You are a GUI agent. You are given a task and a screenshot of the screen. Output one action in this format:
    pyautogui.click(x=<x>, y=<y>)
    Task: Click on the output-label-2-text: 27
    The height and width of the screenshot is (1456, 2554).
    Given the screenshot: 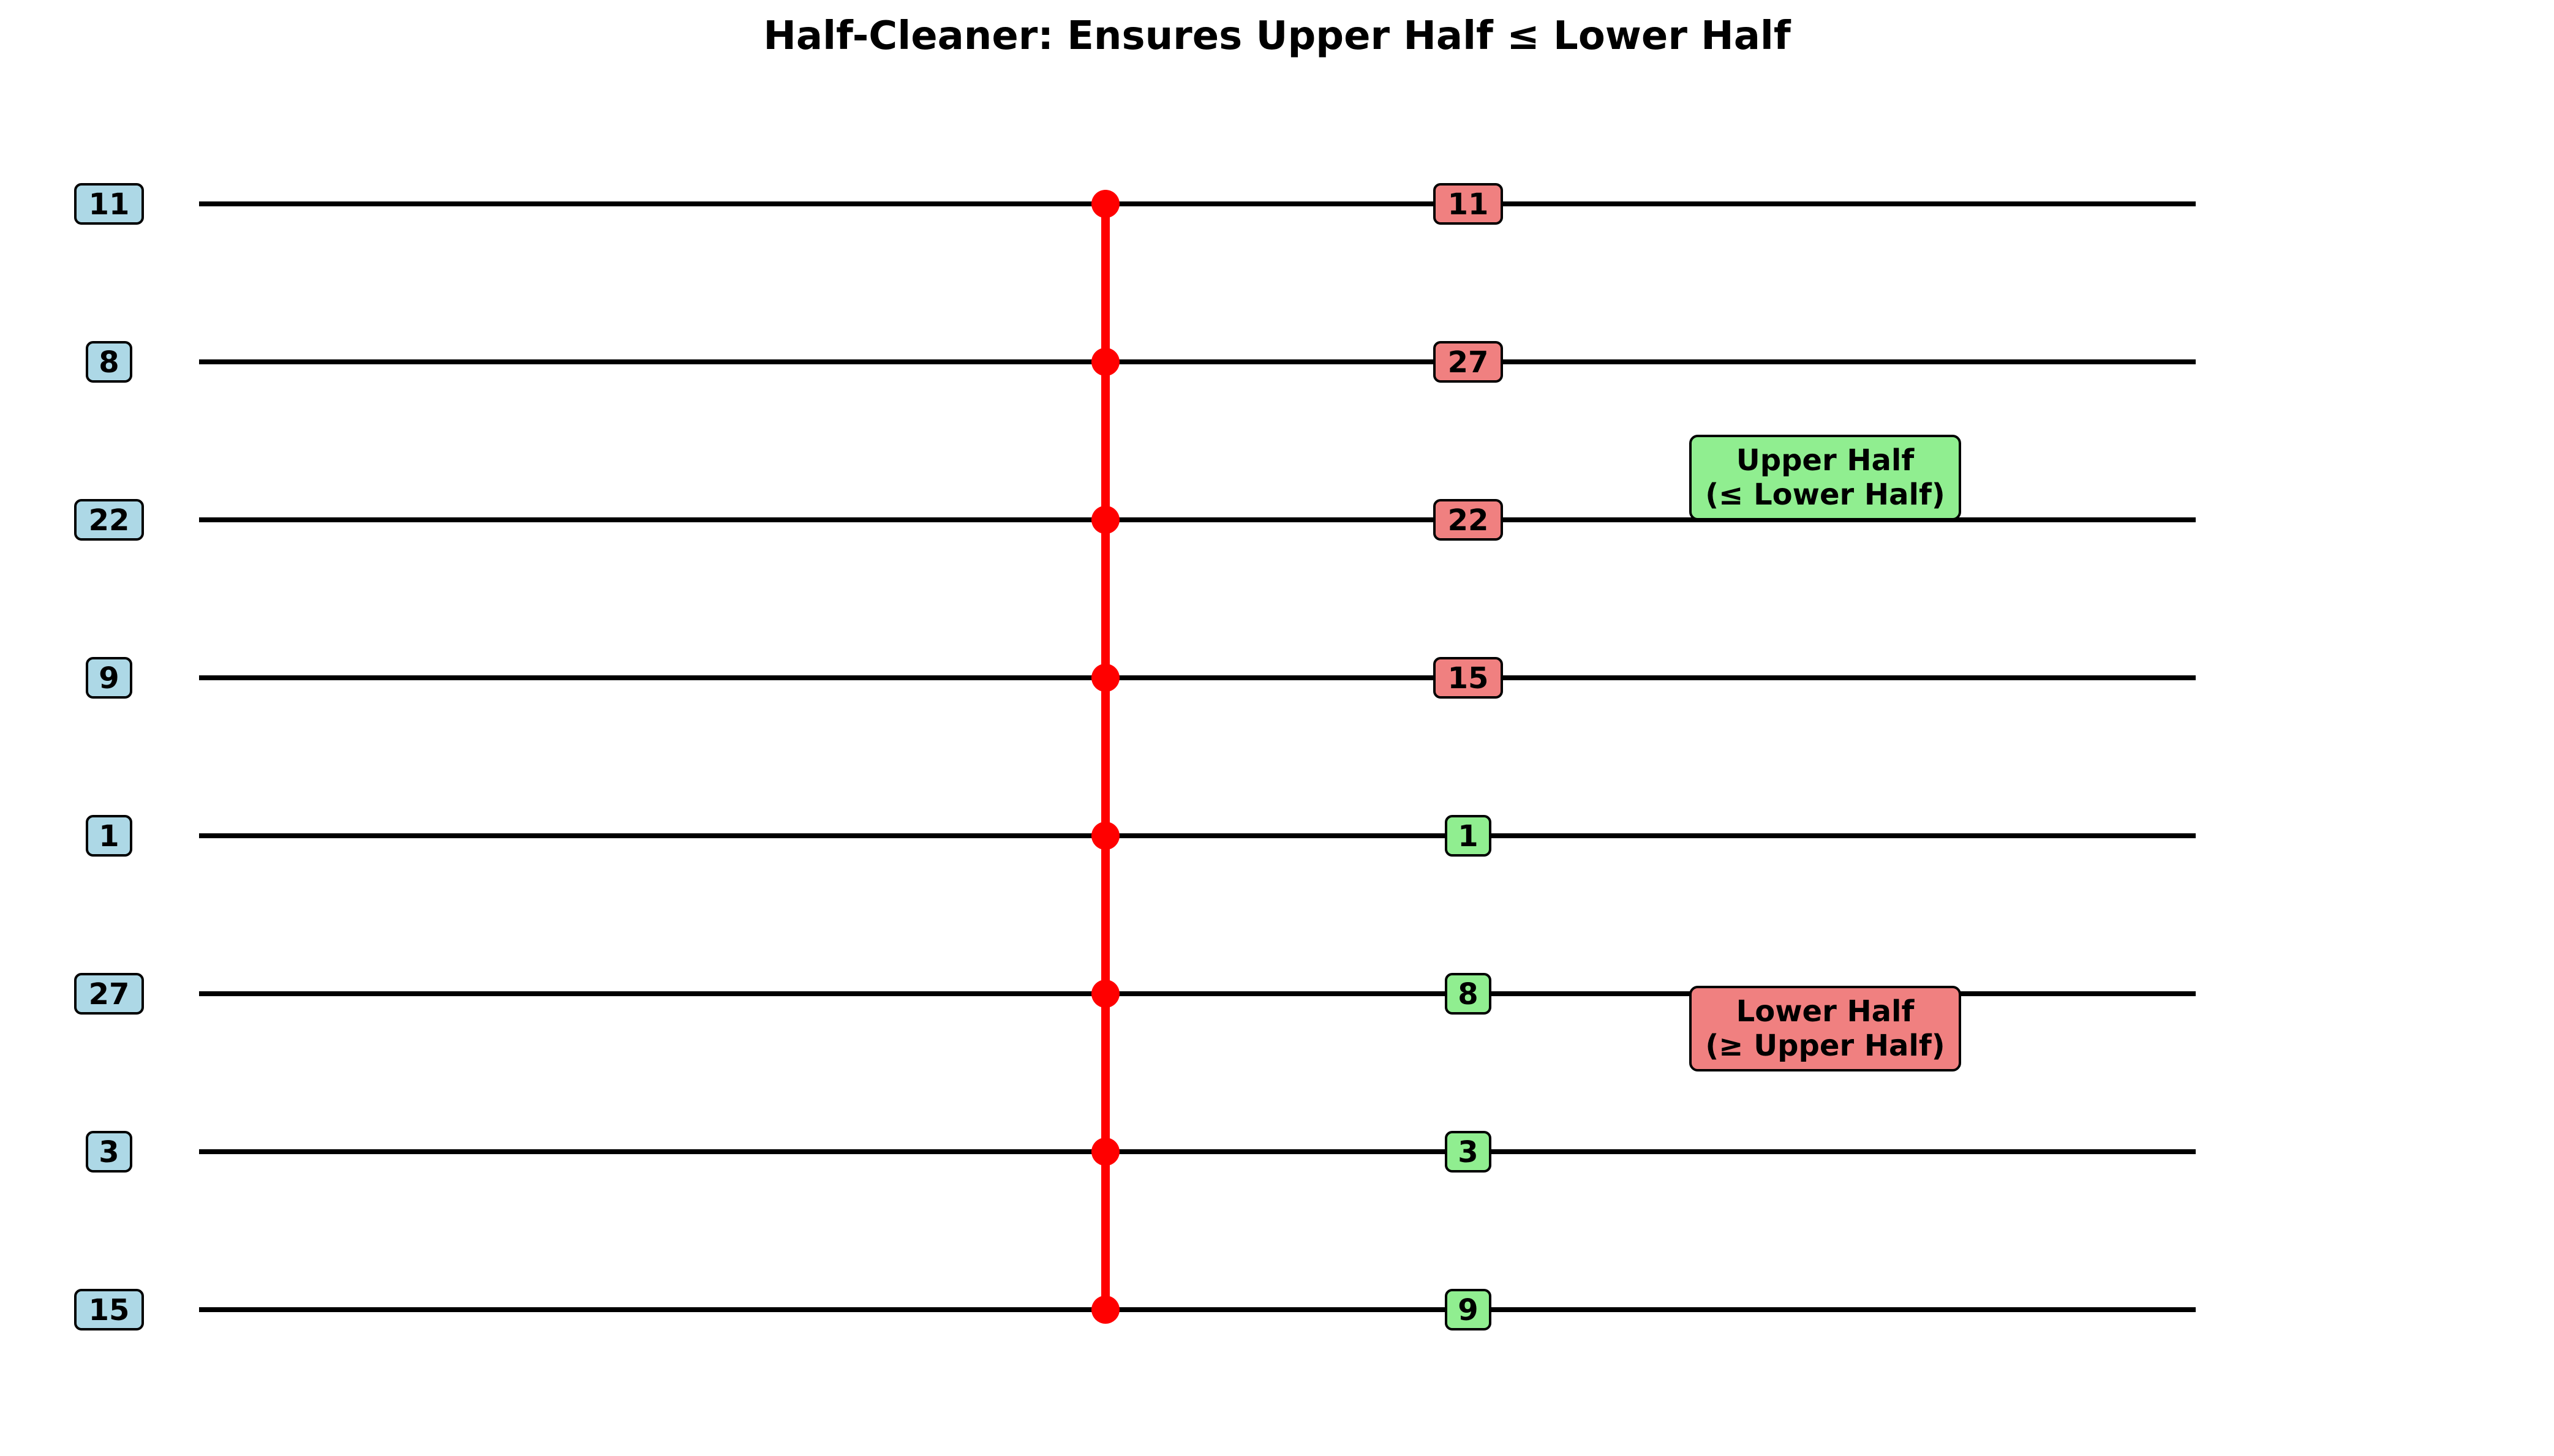 What is the action you would take?
    pyautogui.click(x=1468, y=362)
    